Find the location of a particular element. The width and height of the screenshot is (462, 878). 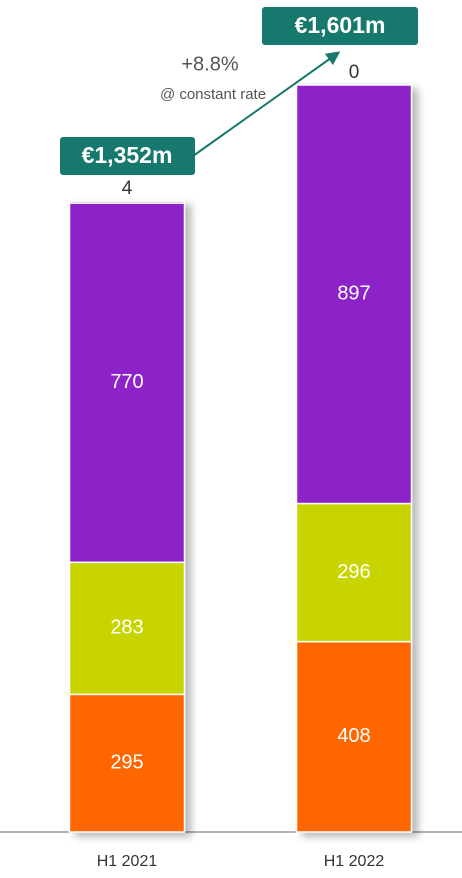

value-label: 770 is located at coordinates (126, 382).